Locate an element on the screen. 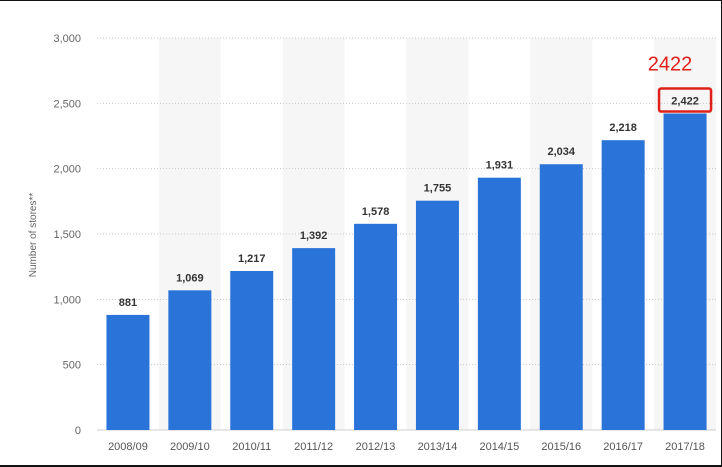 The height and width of the screenshot is (467, 722). y-tick-label: 1,500 is located at coordinates (67, 235).